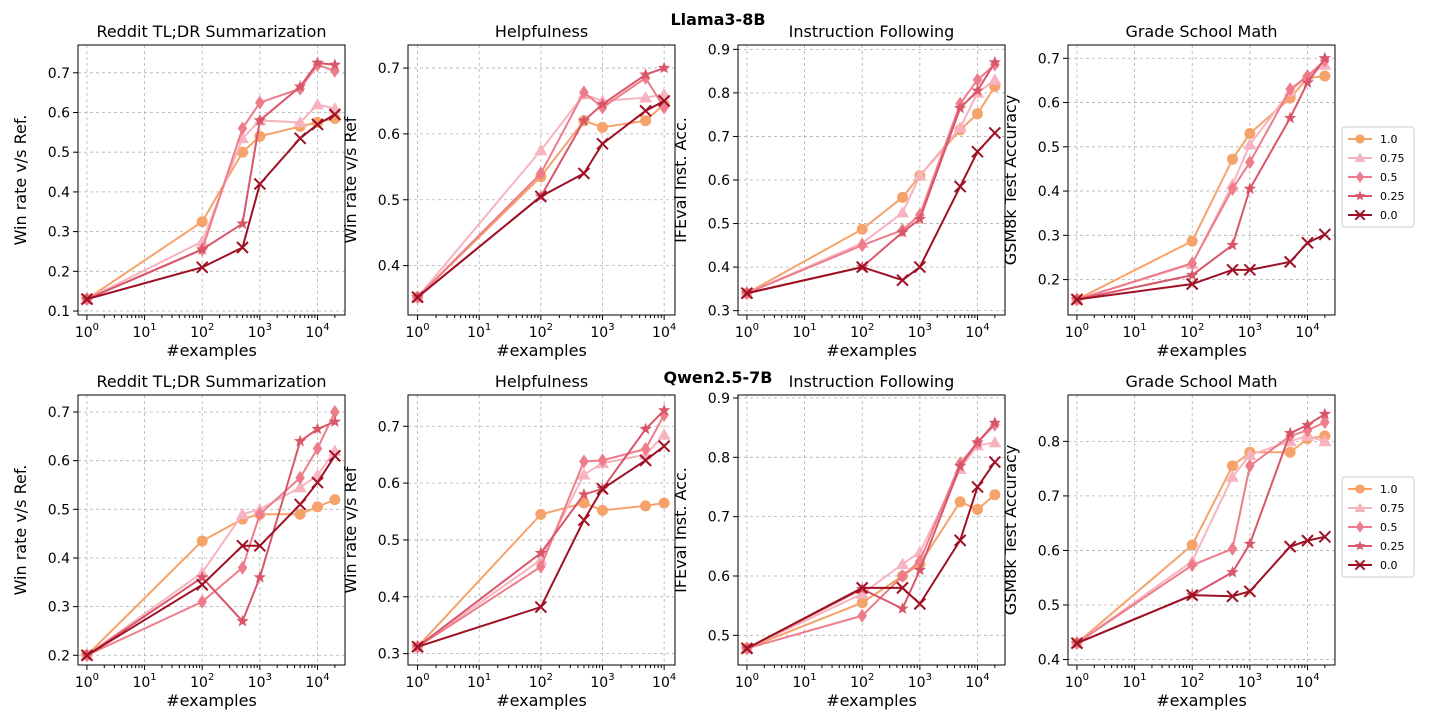 The image size is (1443, 725). I want to click on y-axis-label: IFEval Inst. Acc., so click(680, 530).